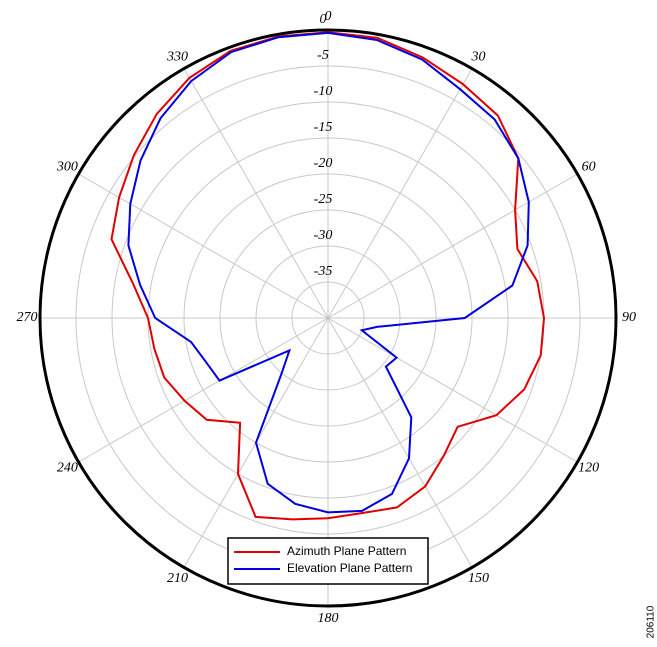 This screenshot has height=647, width=657. I want to click on legend-box, so click(328, 561).